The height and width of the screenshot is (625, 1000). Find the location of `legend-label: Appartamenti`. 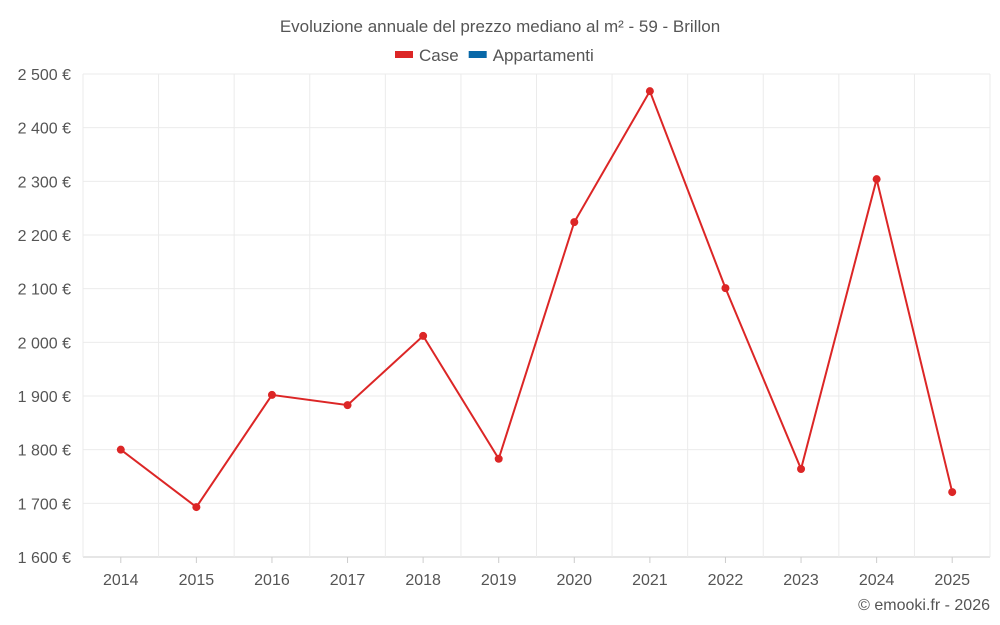

legend-label: Appartamenti is located at coordinates (543, 55).